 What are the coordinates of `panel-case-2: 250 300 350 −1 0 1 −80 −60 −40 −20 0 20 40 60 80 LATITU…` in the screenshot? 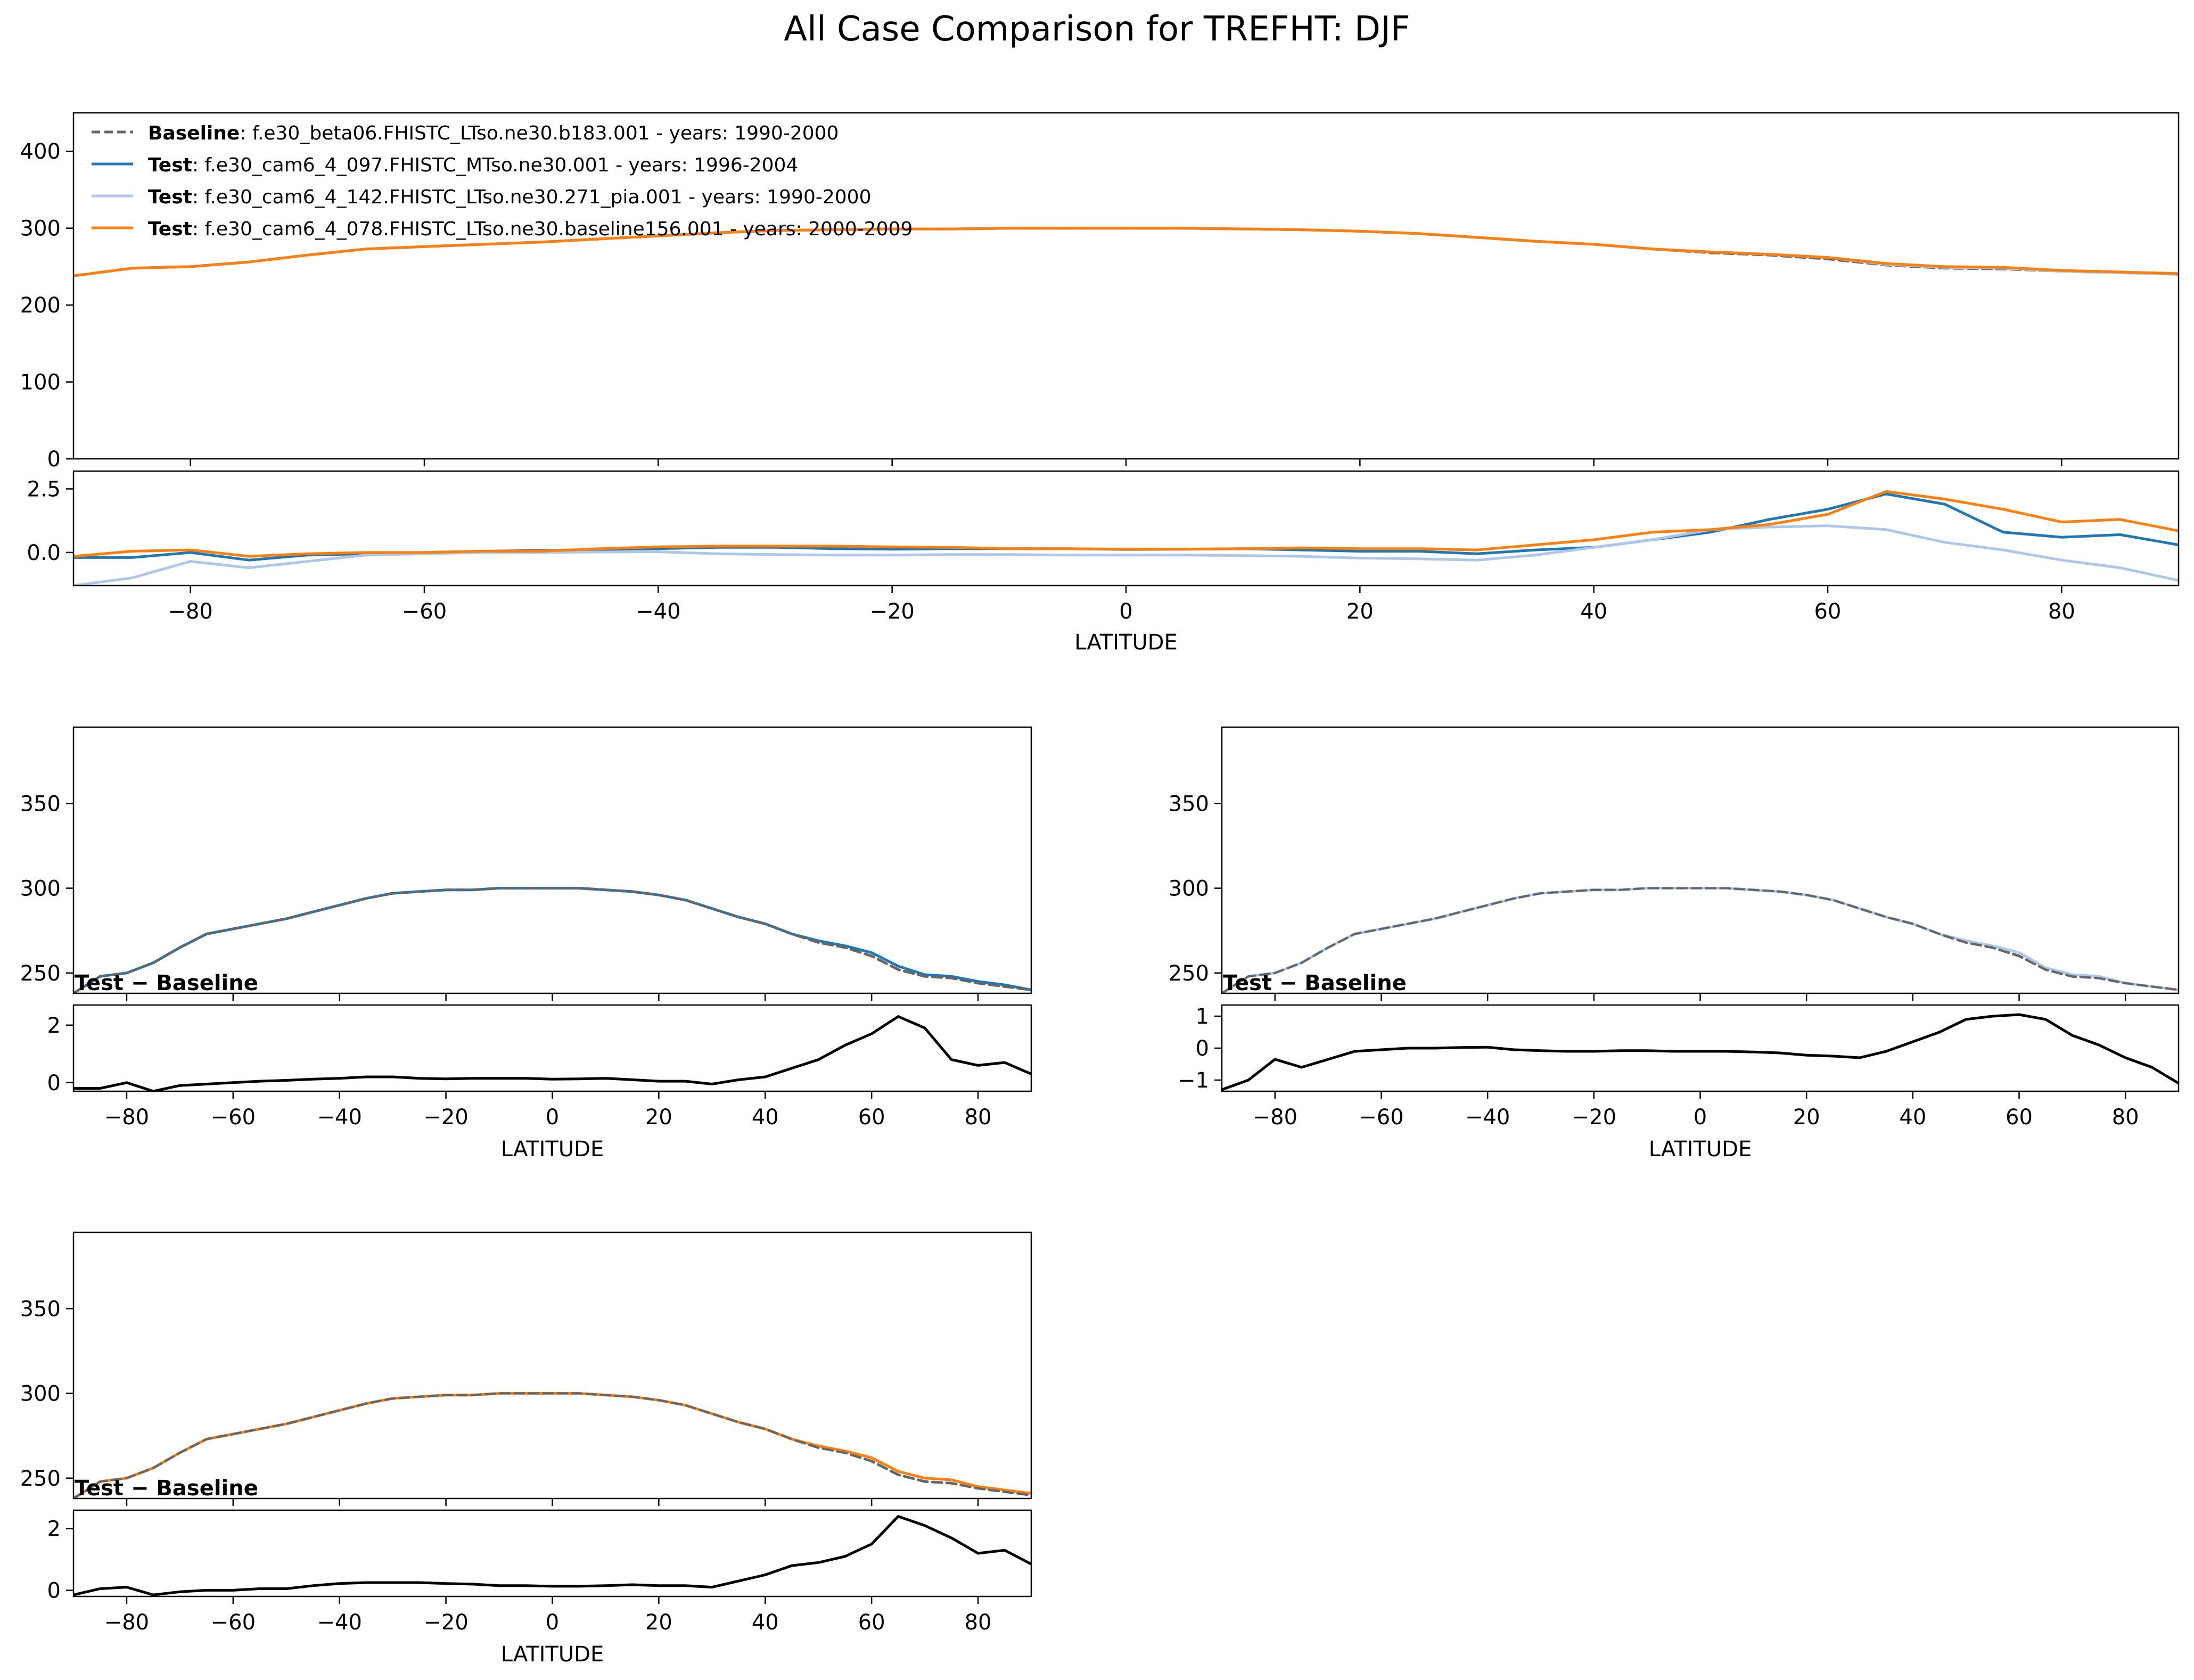 It's located at (1674, 944).